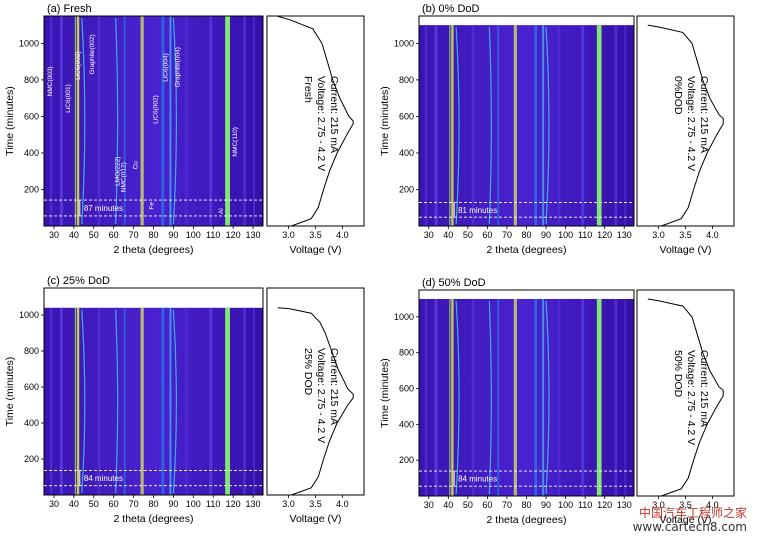 The image size is (757, 540). What do you see at coordinates (29, 43) in the screenshot?
I see `y-tick-label: 1000` at bounding box center [29, 43].